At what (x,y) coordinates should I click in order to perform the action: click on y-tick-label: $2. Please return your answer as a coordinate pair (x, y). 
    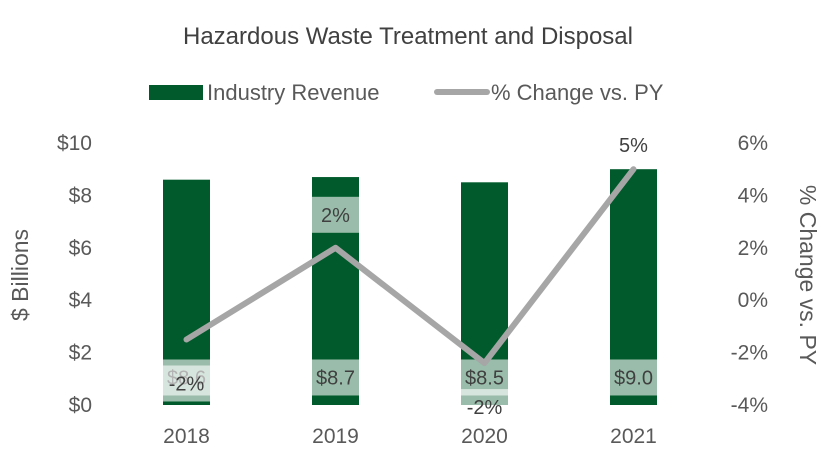
    Looking at the image, I should click on (80, 353).